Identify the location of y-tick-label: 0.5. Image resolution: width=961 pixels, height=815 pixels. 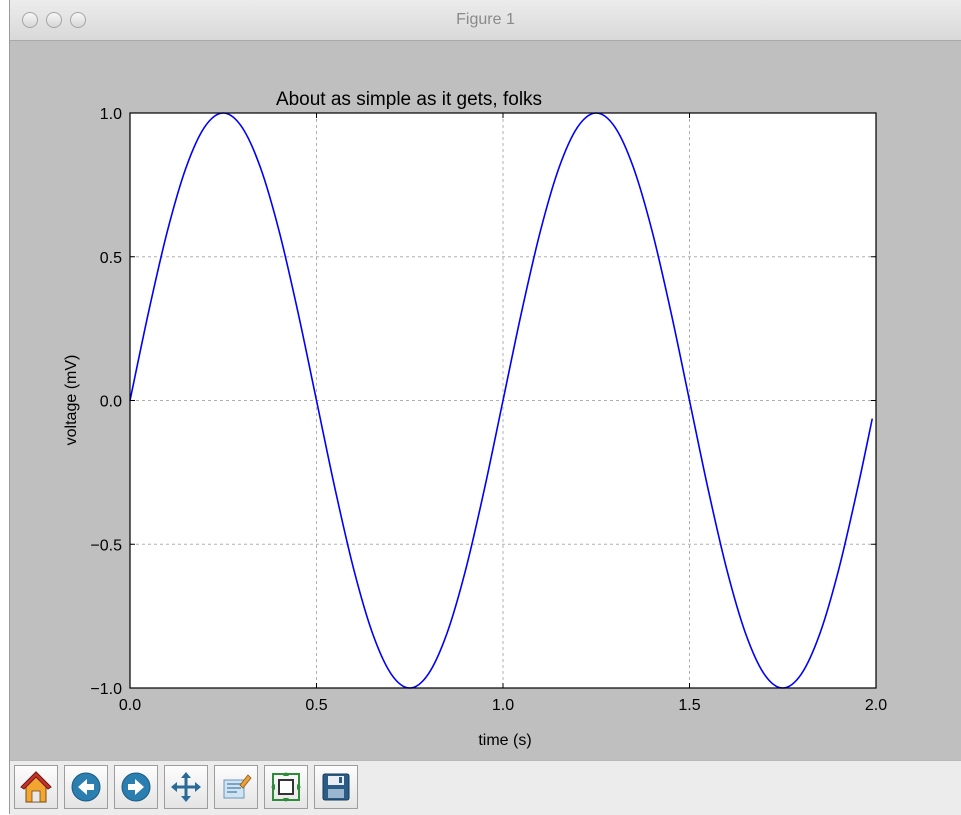
(111, 258).